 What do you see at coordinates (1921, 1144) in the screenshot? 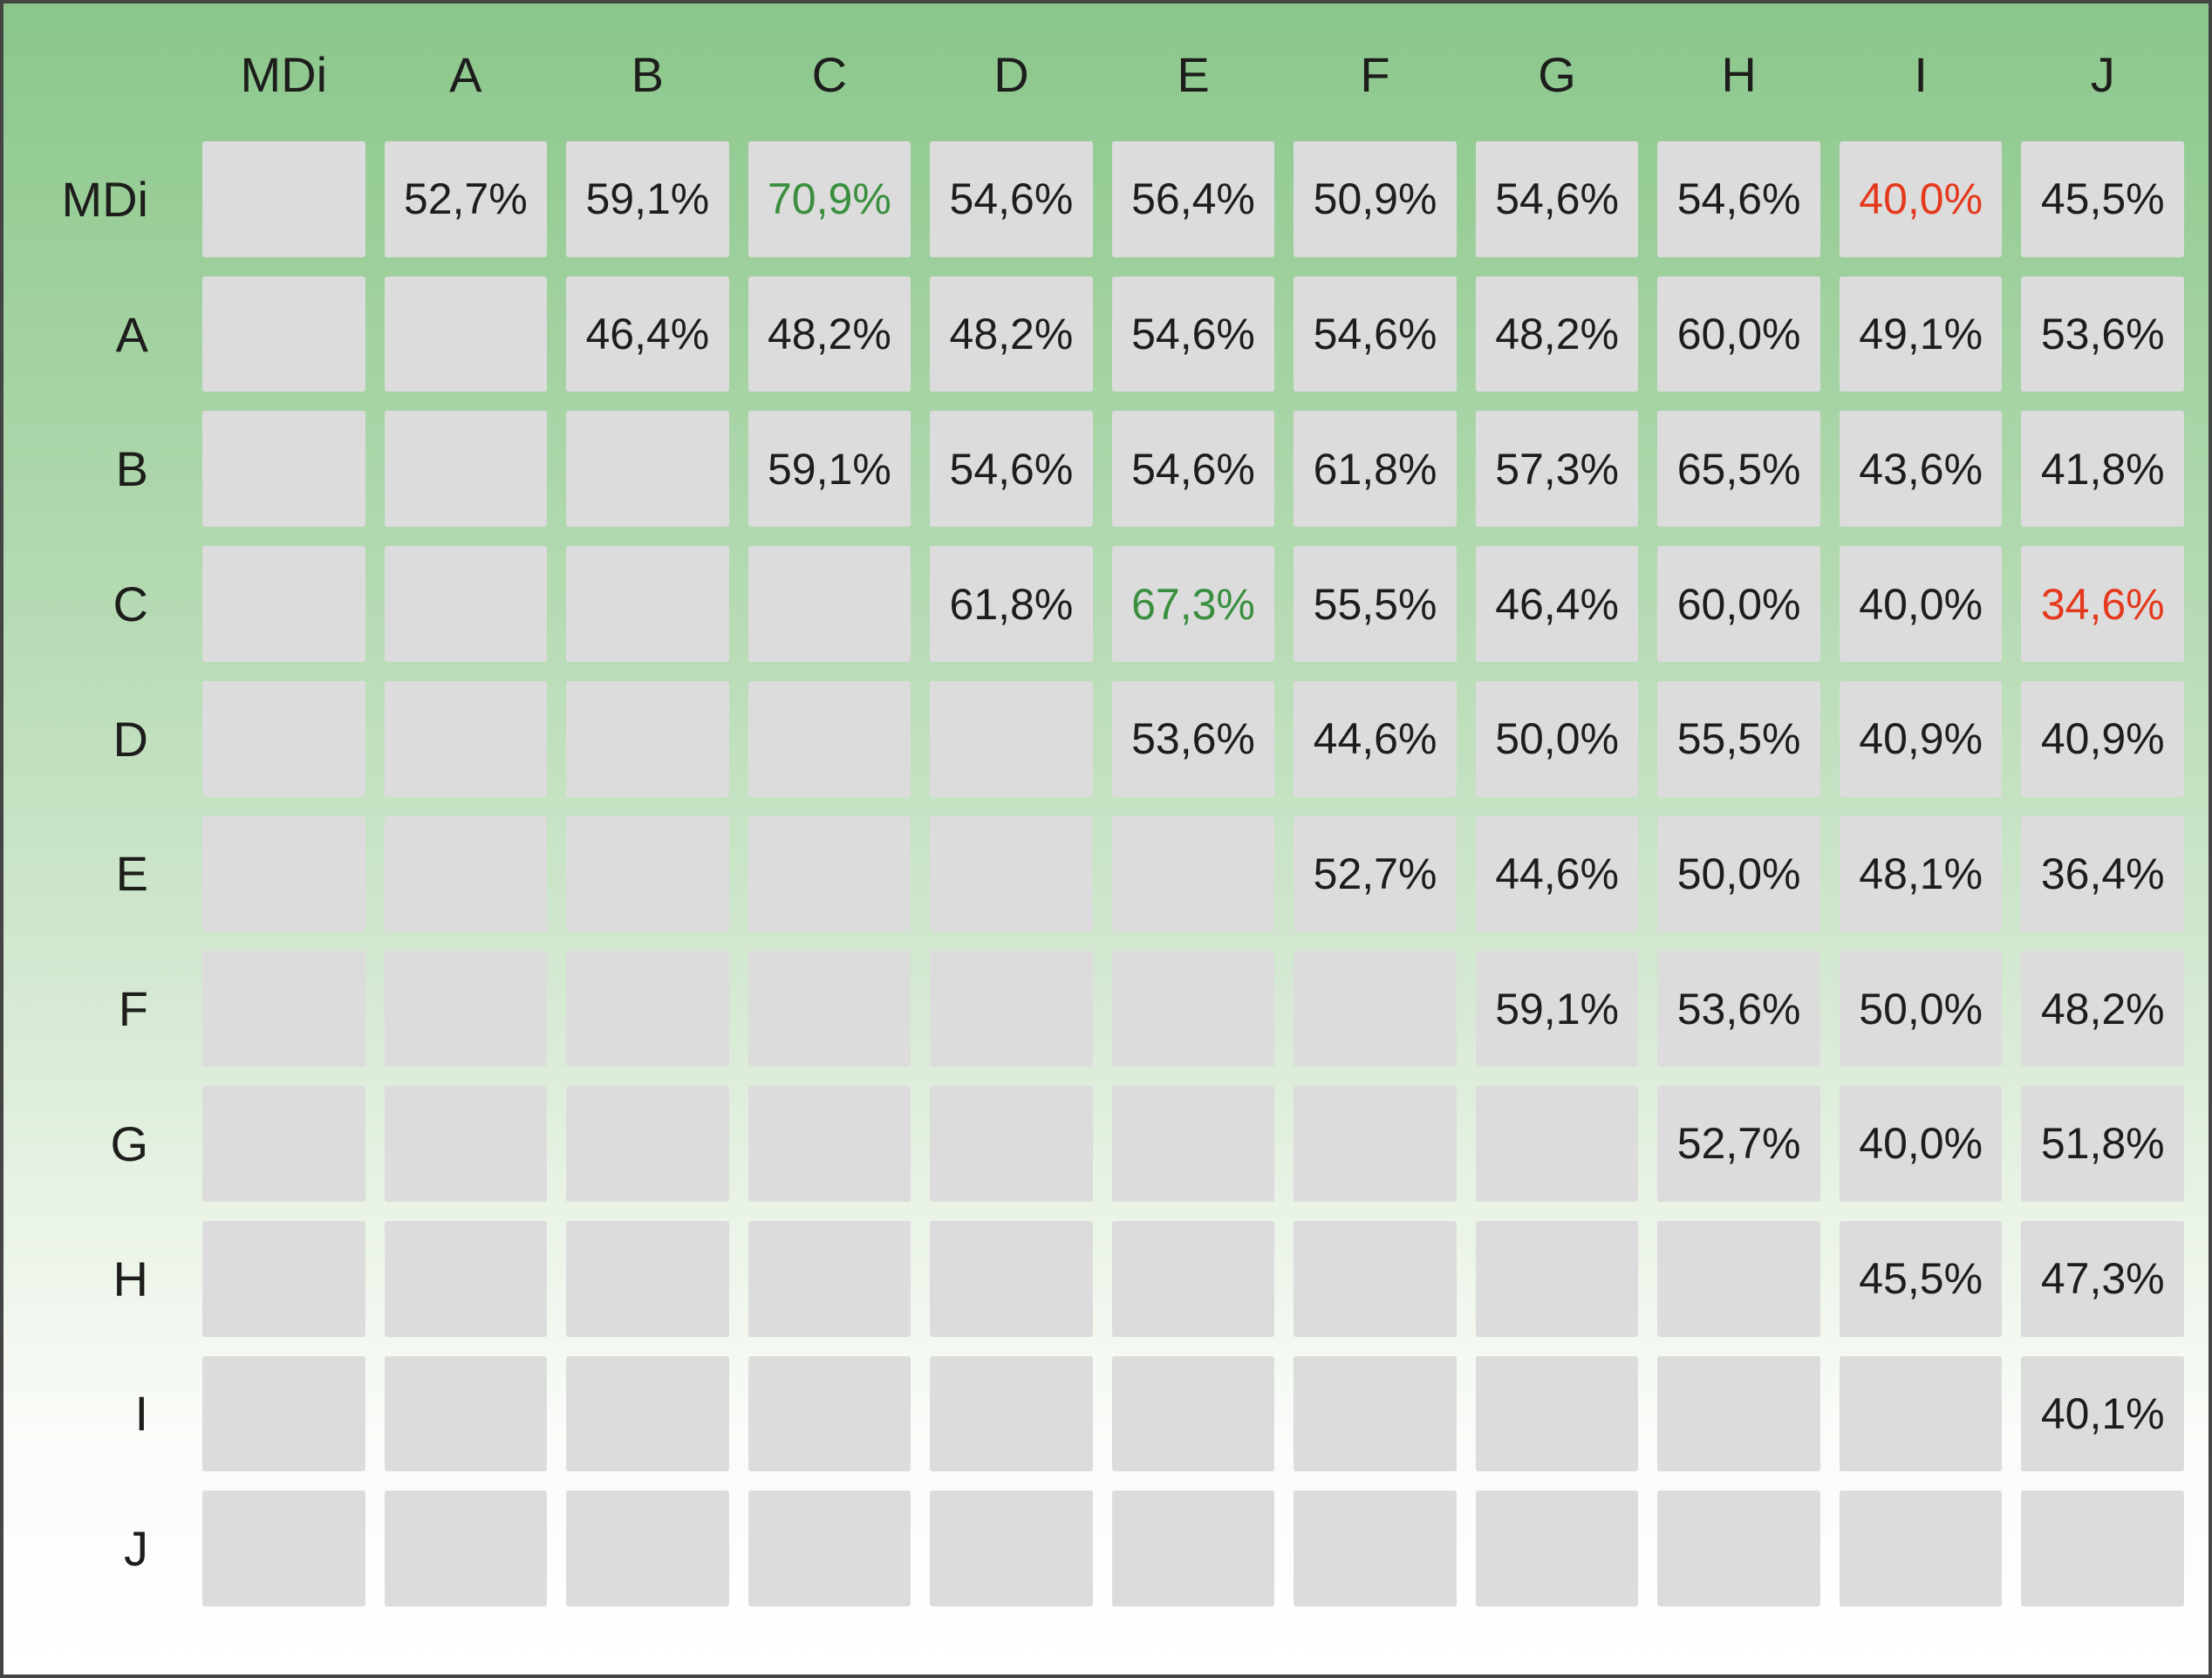
I see `matrix-cell-G-I: 40,0%` at bounding box center [1921, 1144].